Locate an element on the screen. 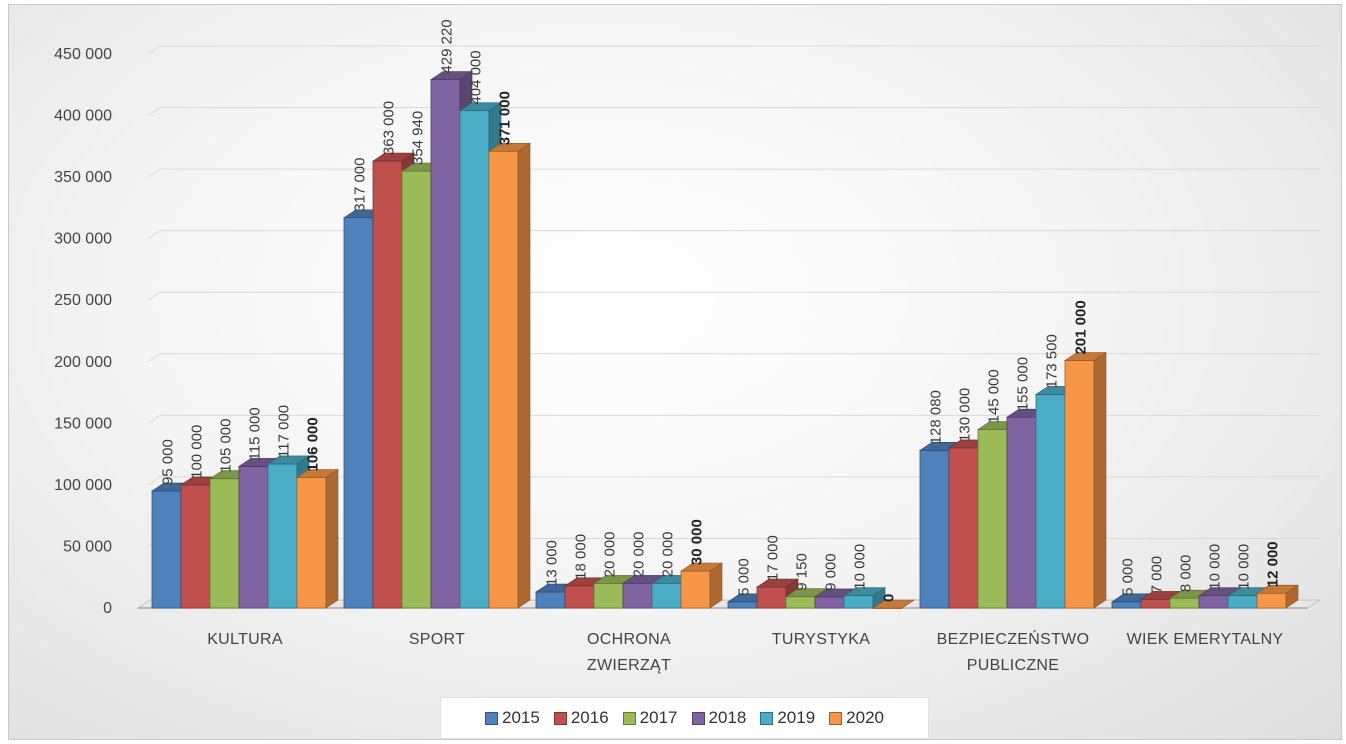 This screenshot has width=1346, height=744. legend-label: 2015 is located at coordinates (521, 717).